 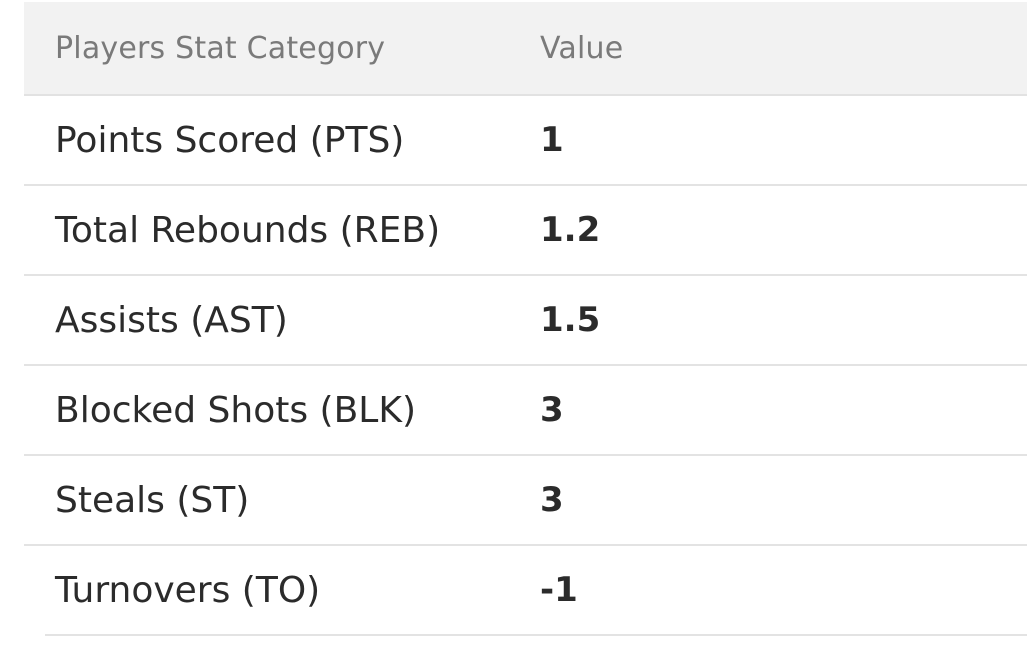 I want to click on stat-category: Total Rebounds (REB), so click(x=248, y=230).